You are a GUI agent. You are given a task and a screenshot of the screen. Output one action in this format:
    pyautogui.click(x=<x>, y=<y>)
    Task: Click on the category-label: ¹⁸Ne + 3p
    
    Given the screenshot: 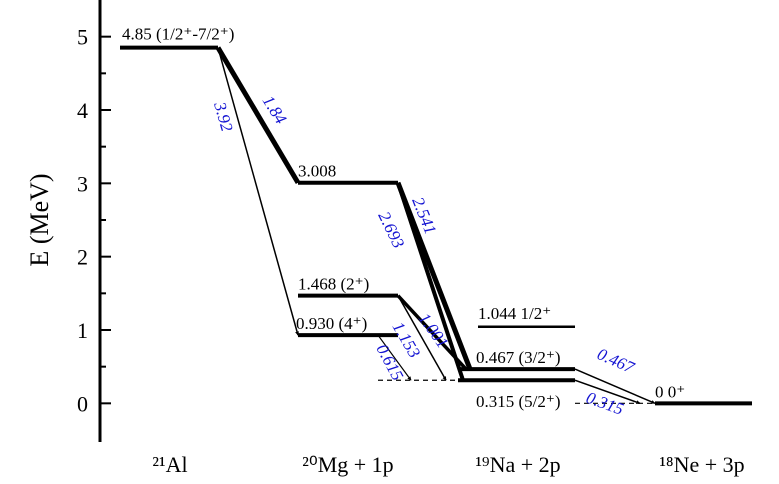 What is the action you would take?
    pyautogui.click(x=701, y=464)
    